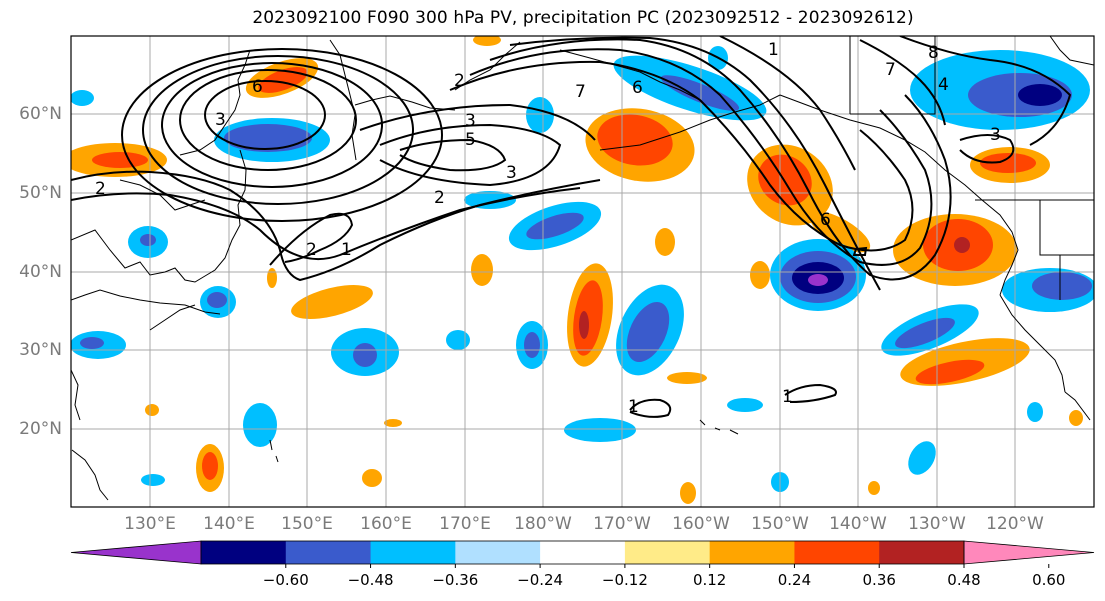 The width and height of the screenshot is (1105, 601). I want to click on colorbar-tick-label: 0.12, so click(709, 580).